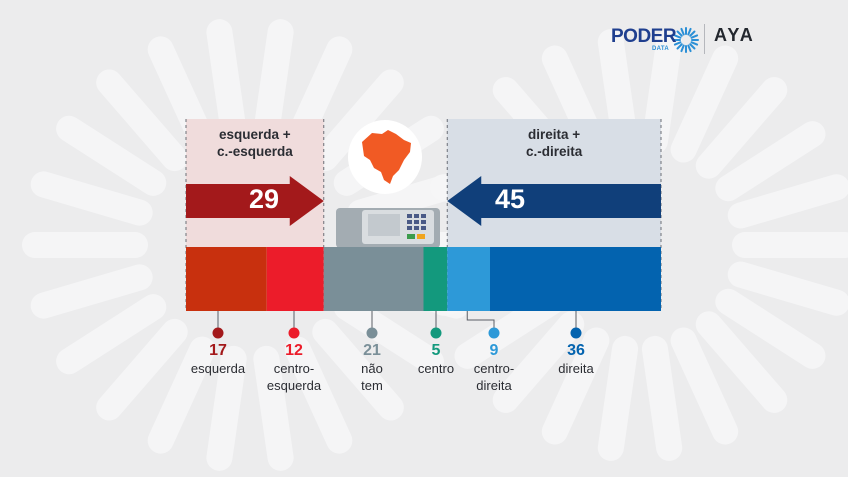  What do you see at coordinates (421, 236) in the screenshot?
I see `machine-key-correct` at bounding box center [421, 236].